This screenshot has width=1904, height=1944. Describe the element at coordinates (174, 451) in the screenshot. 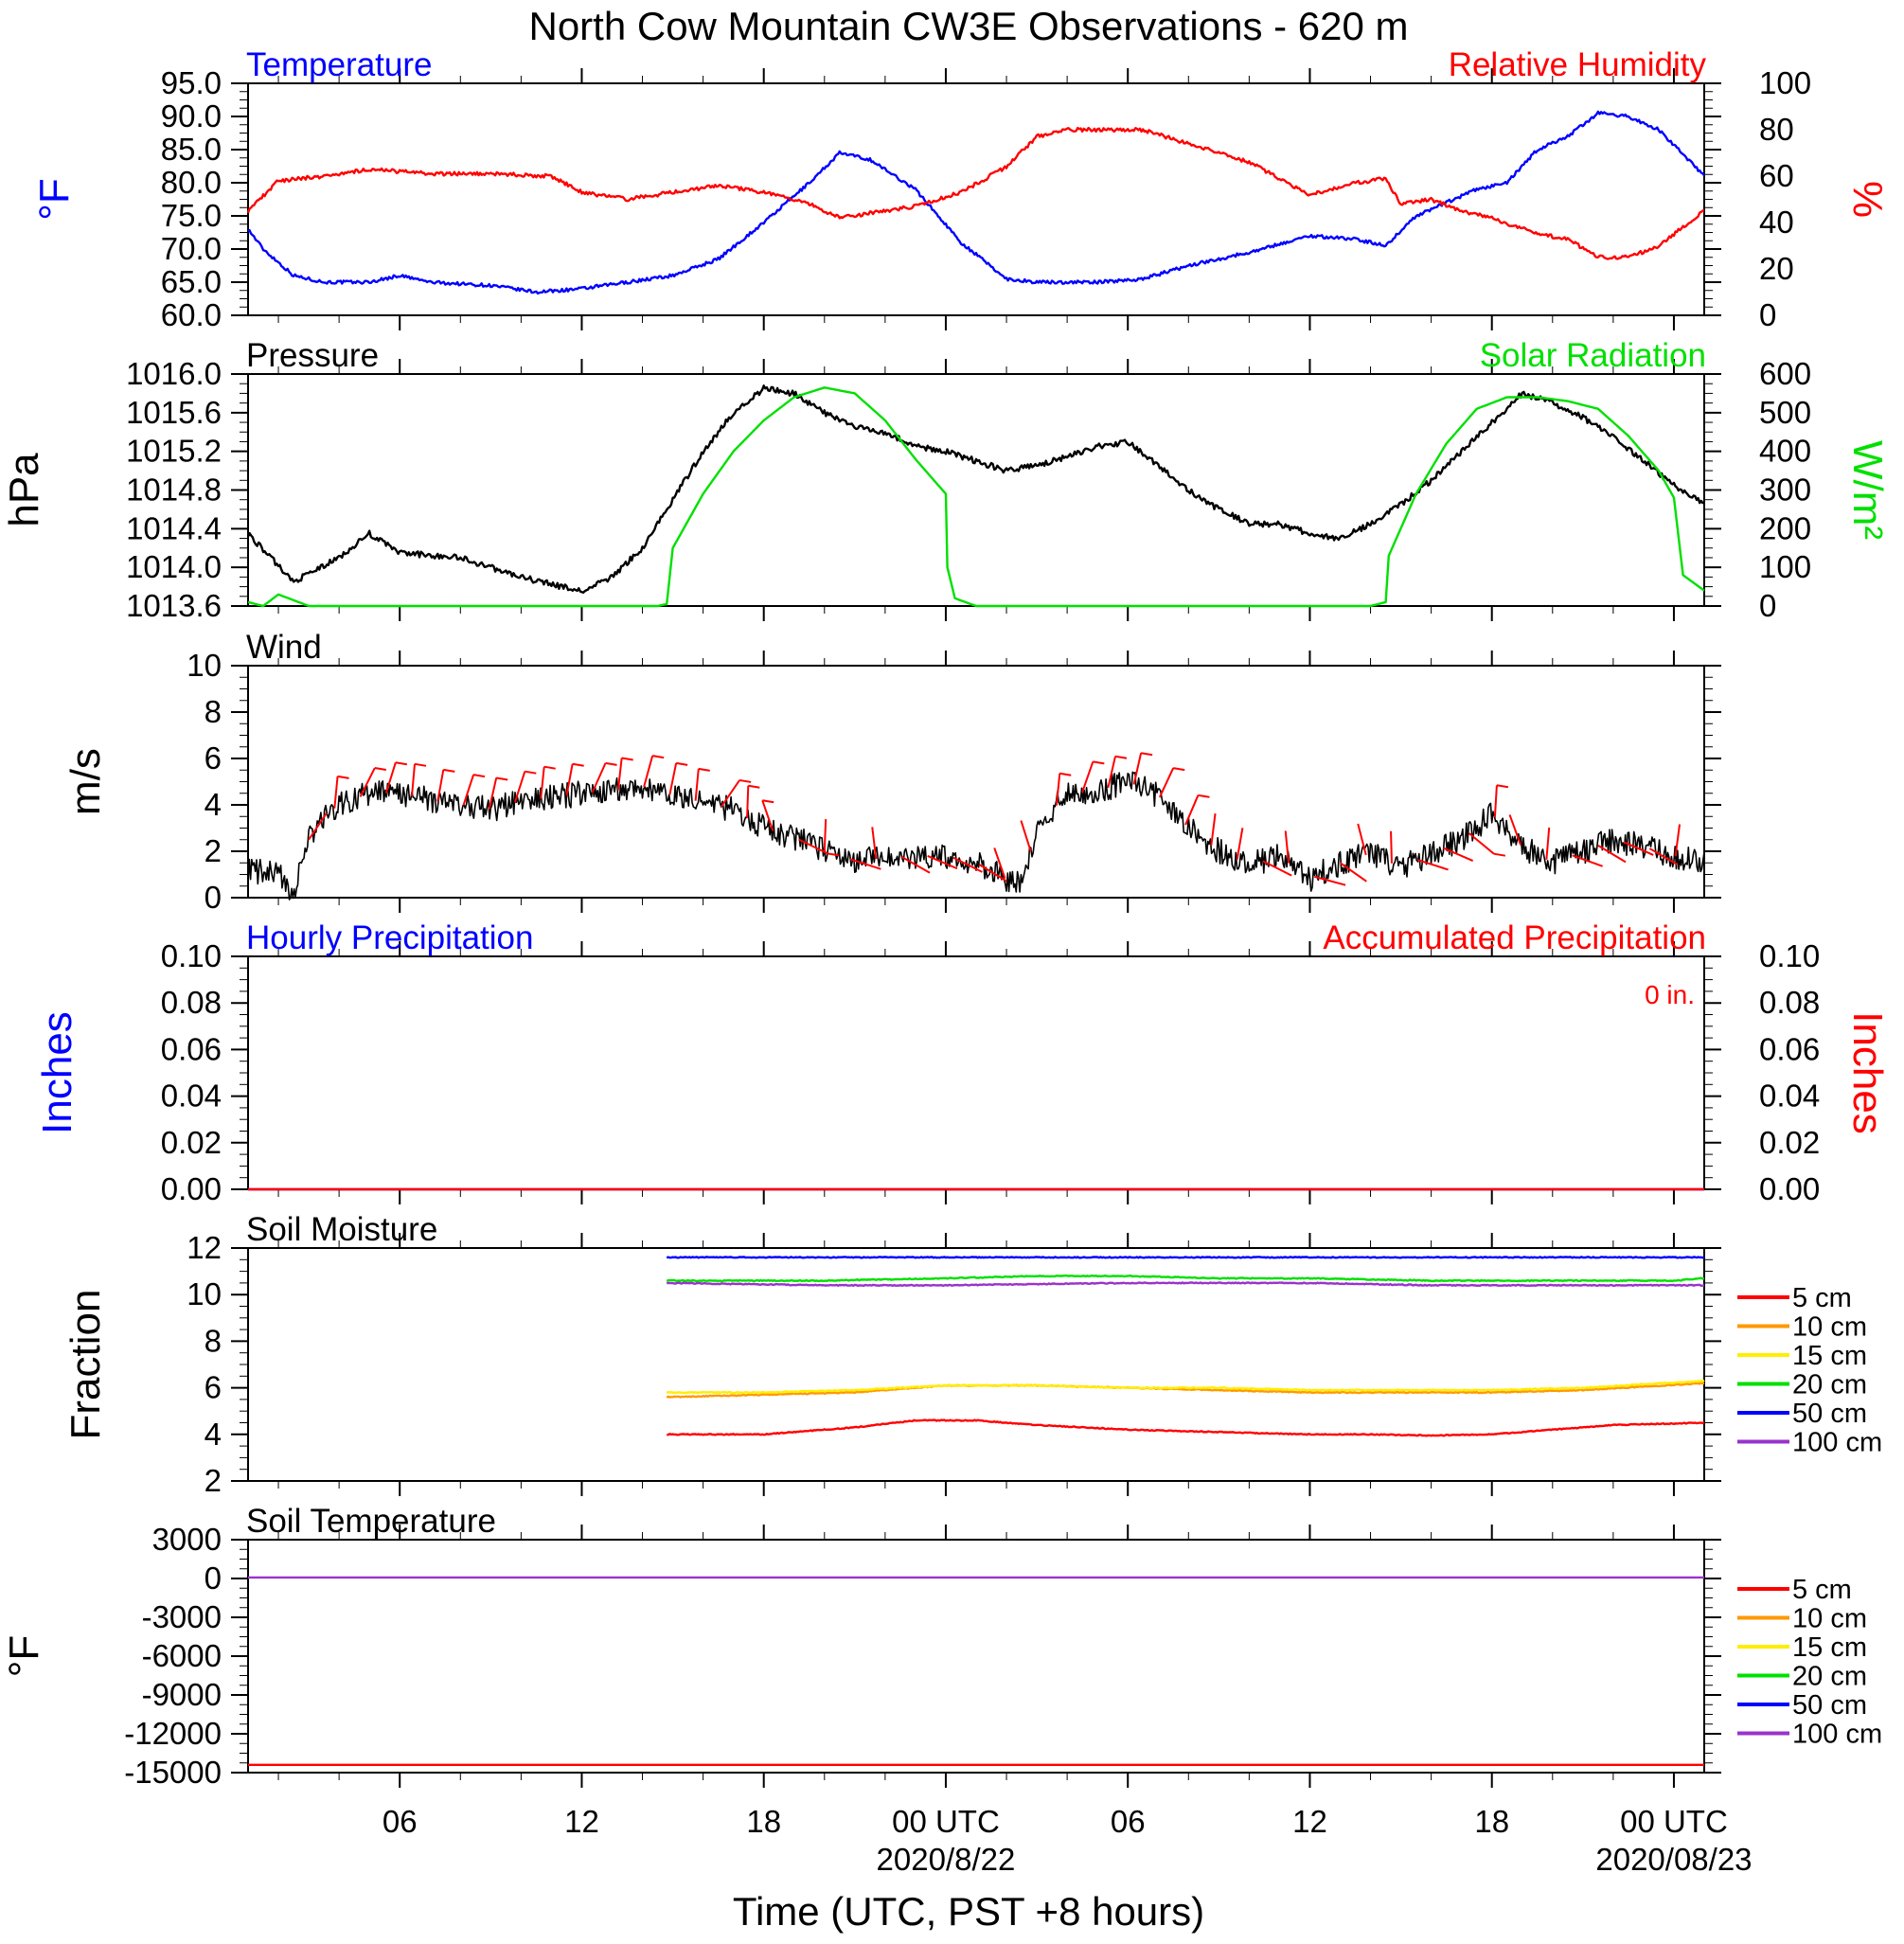

I see `y-tick-label: 1015.2` at that location.